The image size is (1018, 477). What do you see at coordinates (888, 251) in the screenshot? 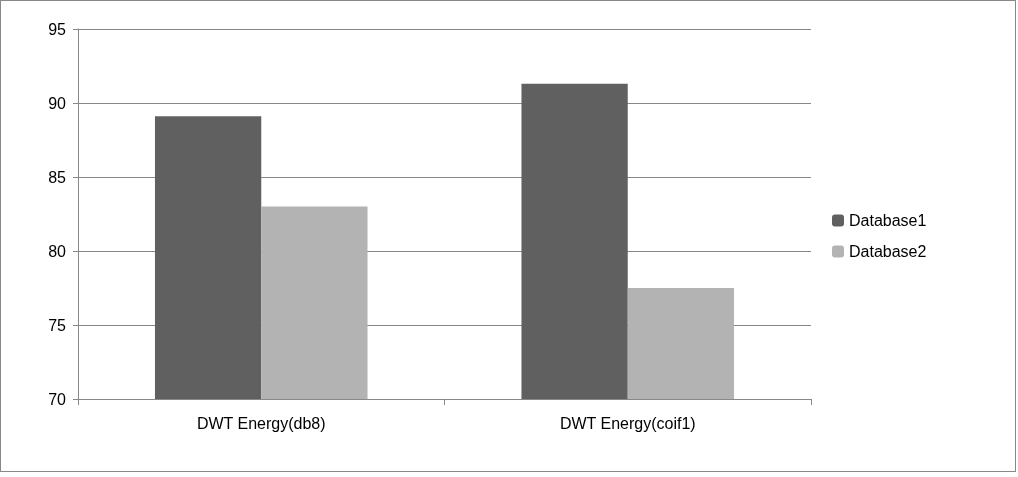
I see `legend-label: Database2` at bounding box center [888, 251].